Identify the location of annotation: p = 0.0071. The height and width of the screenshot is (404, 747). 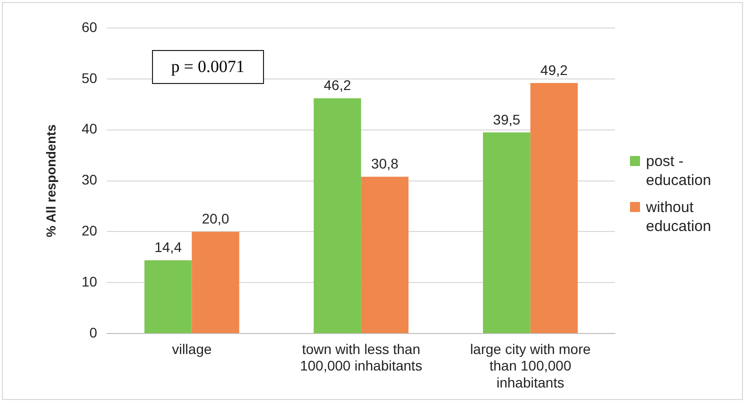
(208, 67).